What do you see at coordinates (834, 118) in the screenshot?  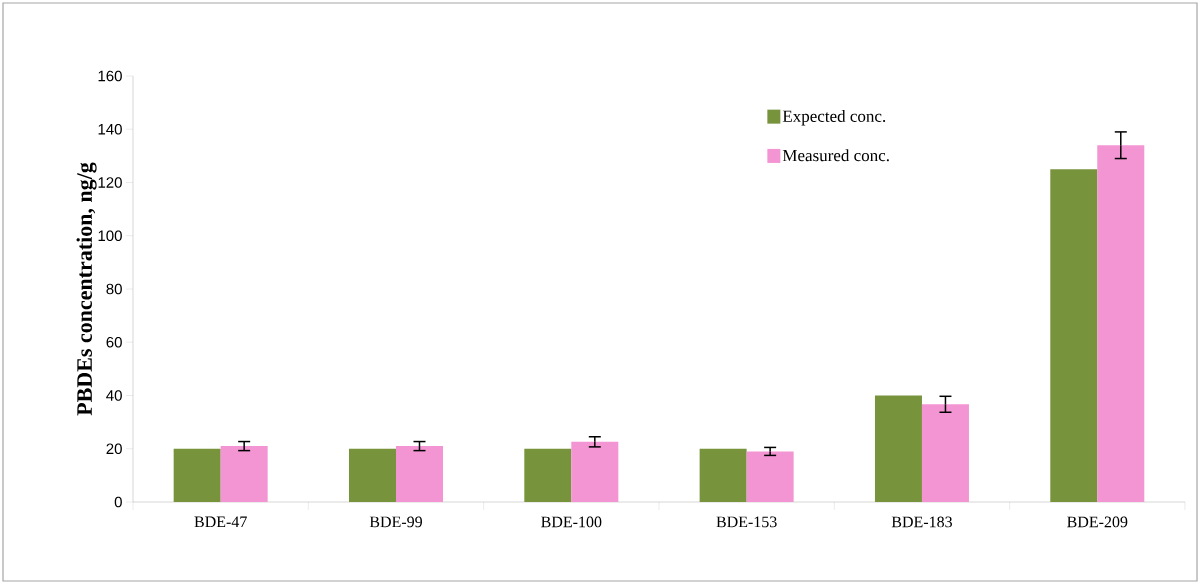 I see `legend-label: Expected conc.` at bounding box center [834, 118].